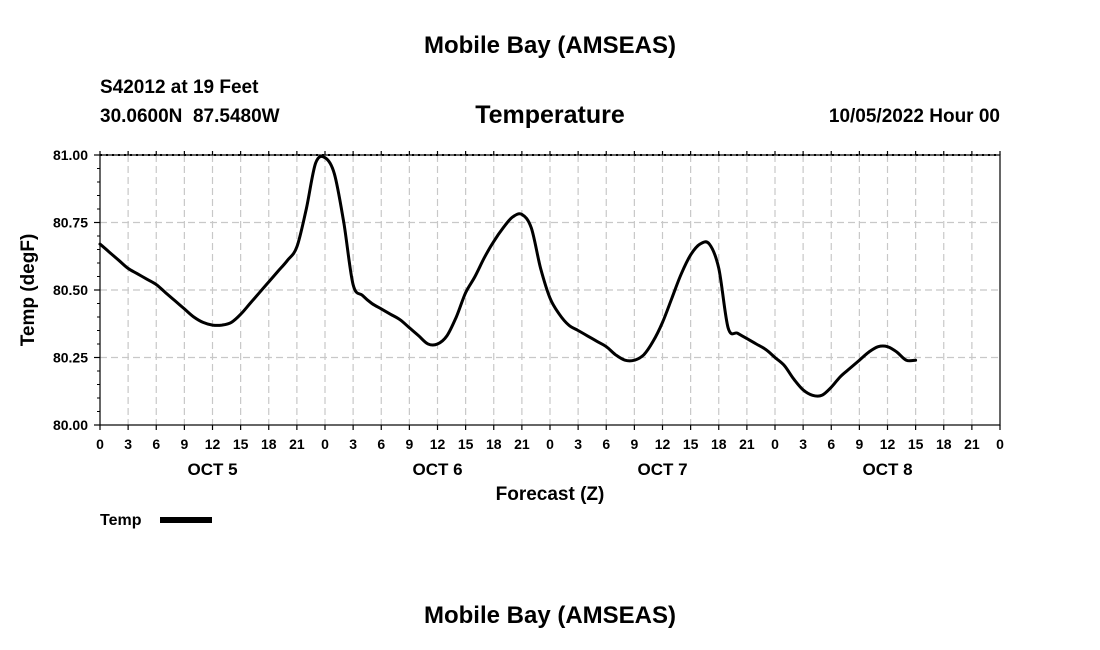 This screenshot has height=650, width=1100. I want to click on forecast-datetime: 10/05/2022 Hour 00, so click(914, 116).